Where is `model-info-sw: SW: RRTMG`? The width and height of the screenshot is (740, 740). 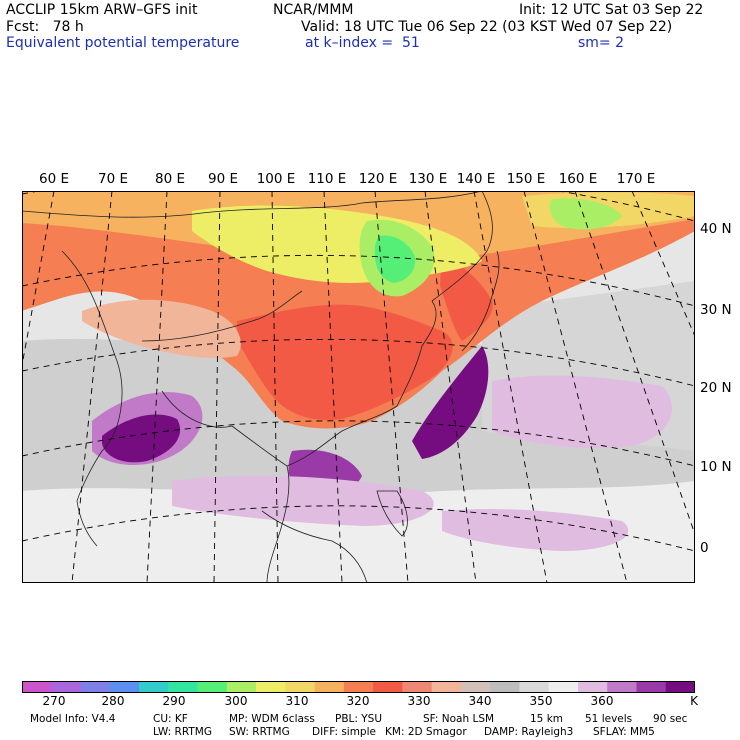 model-info-sw: SW: RRTMG is located at coordinates (259, 732).